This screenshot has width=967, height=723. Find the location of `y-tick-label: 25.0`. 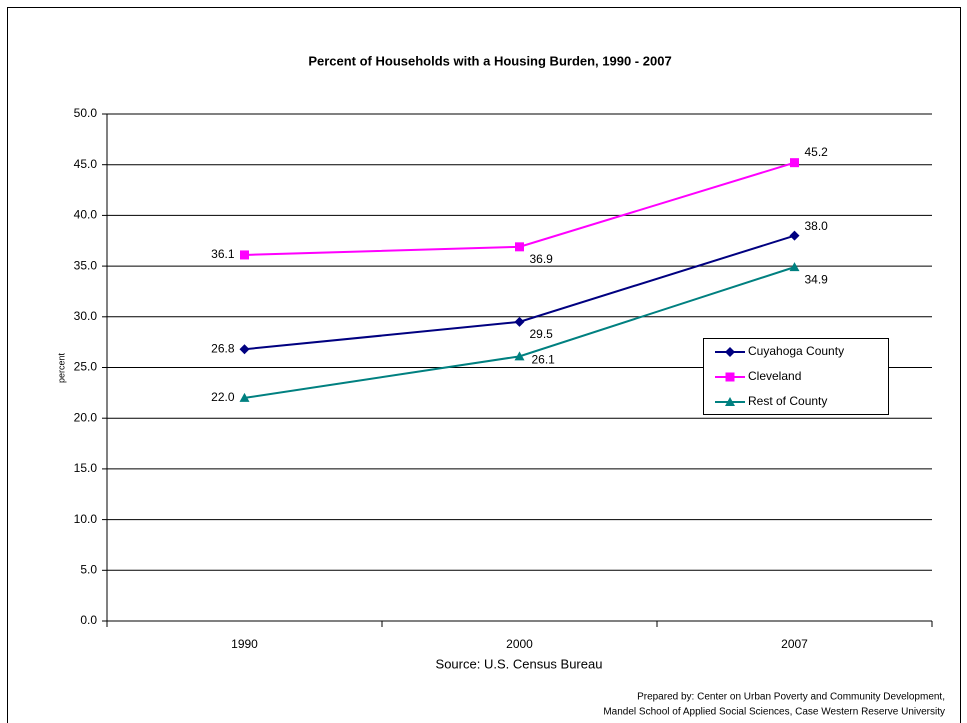

y-tick-label: 25.0 is located at coordinates (86, 367).